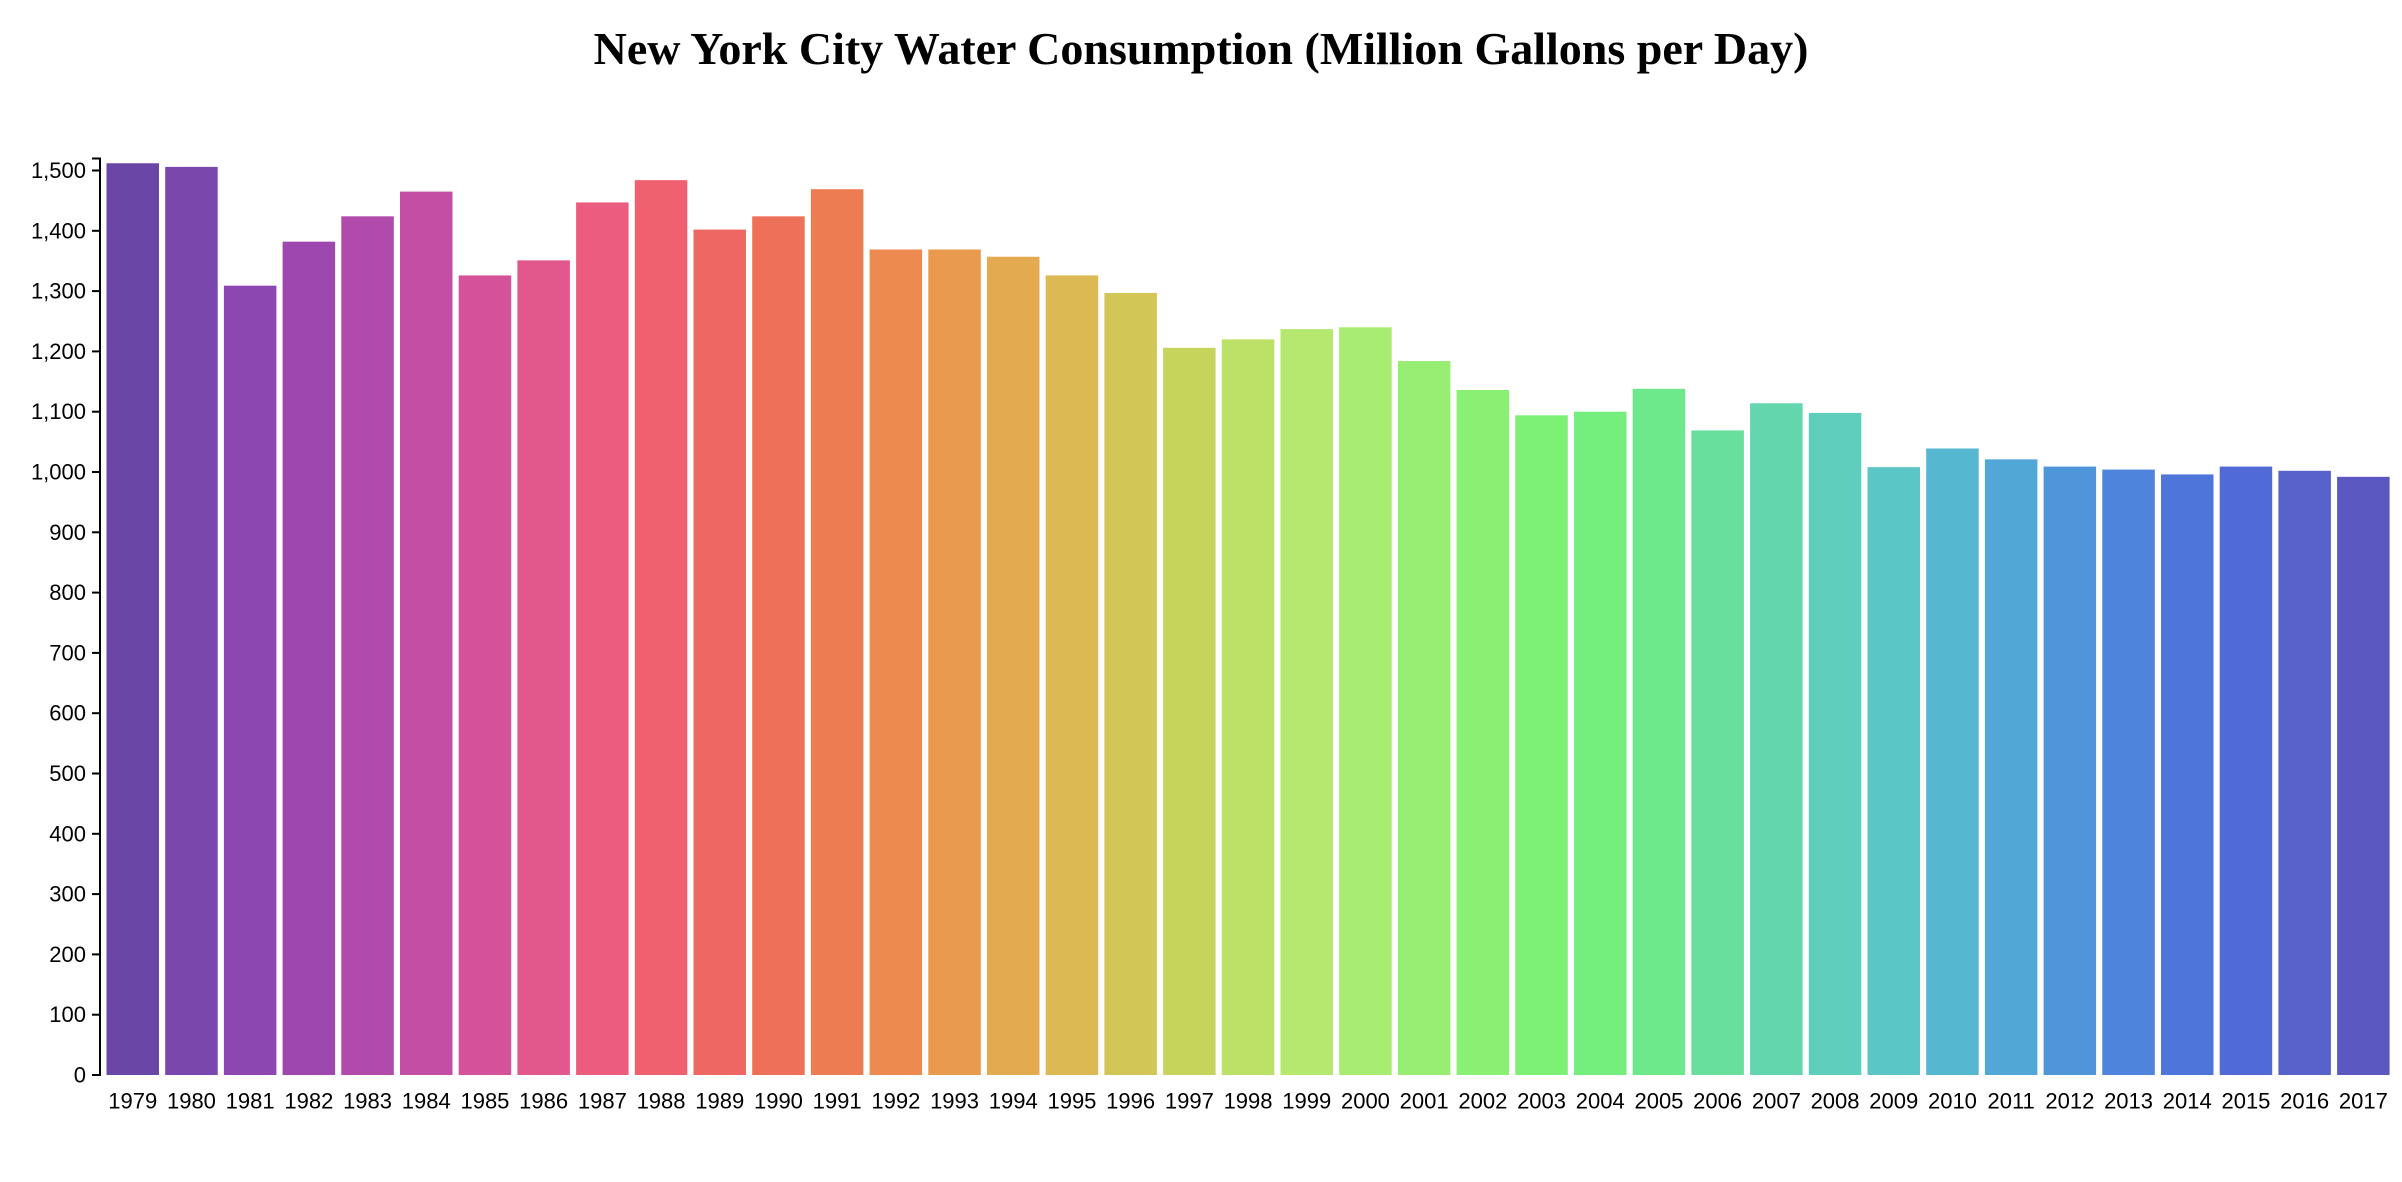  Describe the element at coordinates (1659, 731) in the screenshot. I see `bar-2005` at that location.